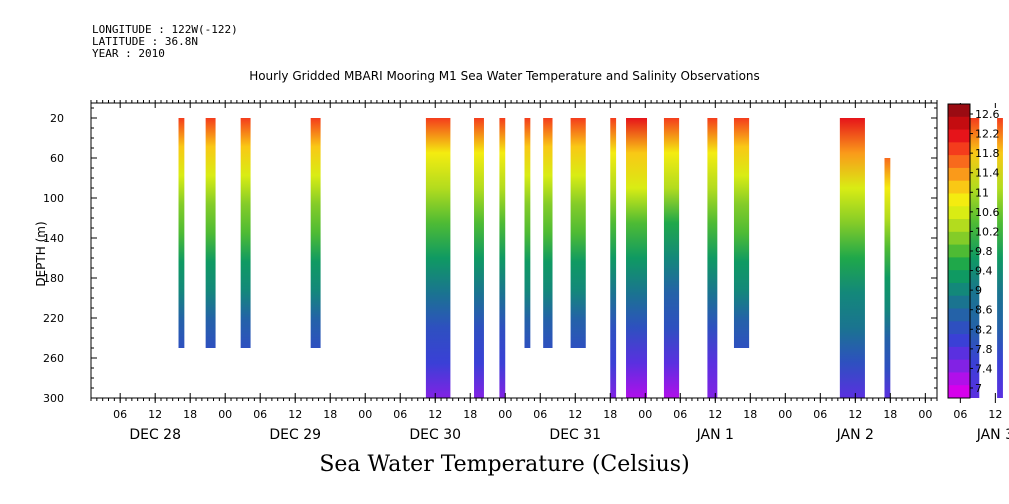 The width and height of the screenshot is (1009, 504). I want to click on x-day-label: DEC 28, so click(155, 435).